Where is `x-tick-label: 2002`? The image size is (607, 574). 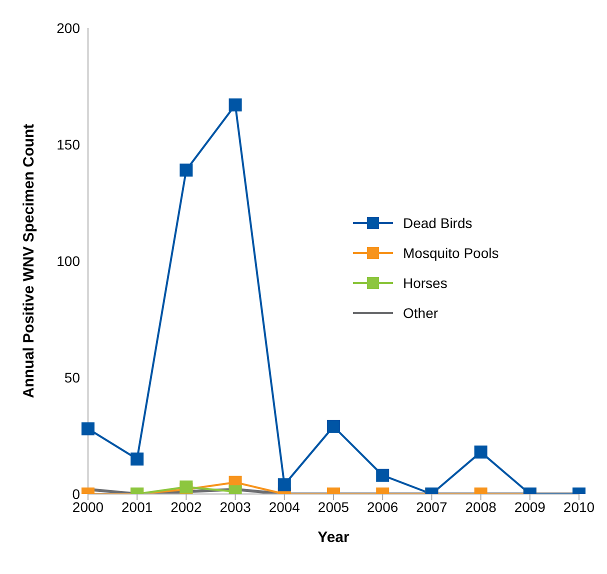
x-tick-label: 2002 is located at coordinates (186, 506).